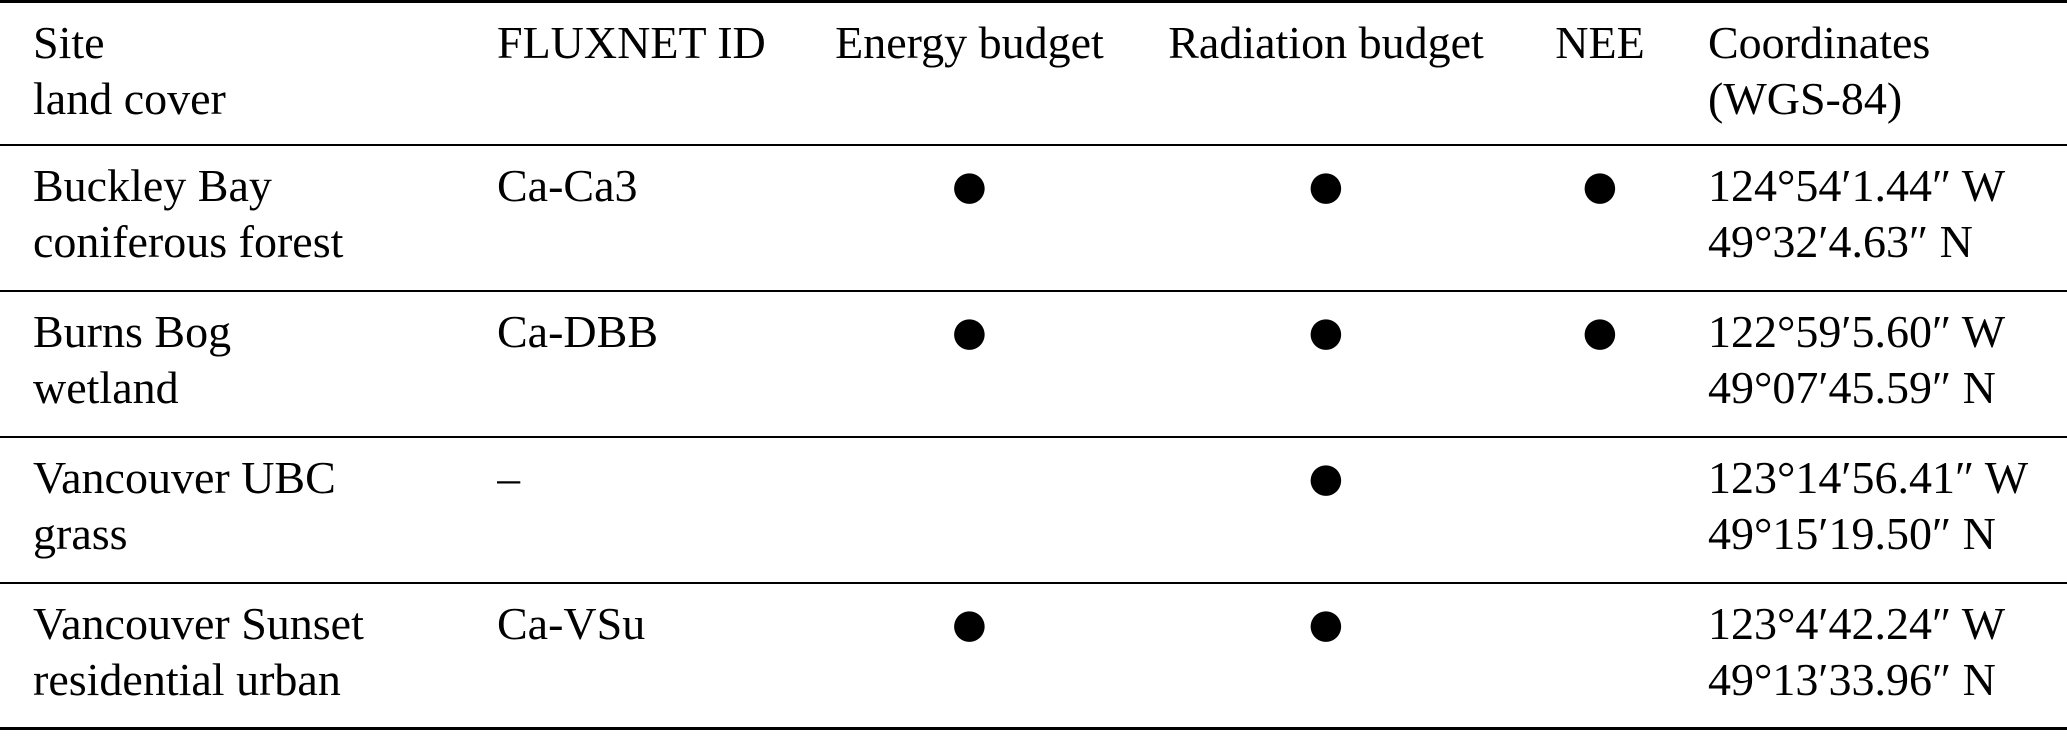  I want to click on header-coordinates-line2: (WGS-84), so click(1805, 98).